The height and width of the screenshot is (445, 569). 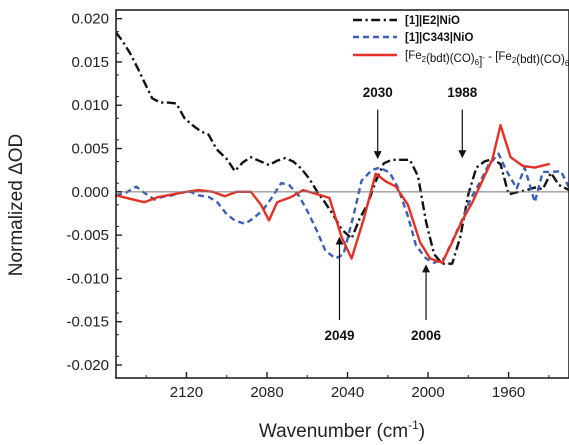 What do you see at coordinates (186, 392) in the screenshot?
I see `x-tick-label: 2120` at bounding box center [186, 392].